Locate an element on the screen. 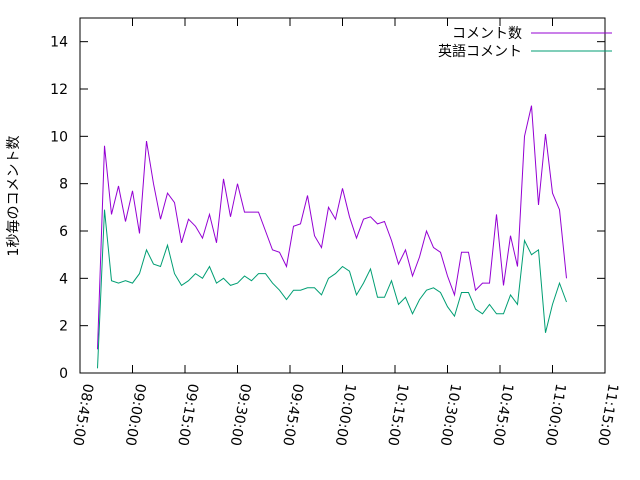 This screenshot has height=480, width=640. y-tick-label: 4 is located at coordinates (63, 279).